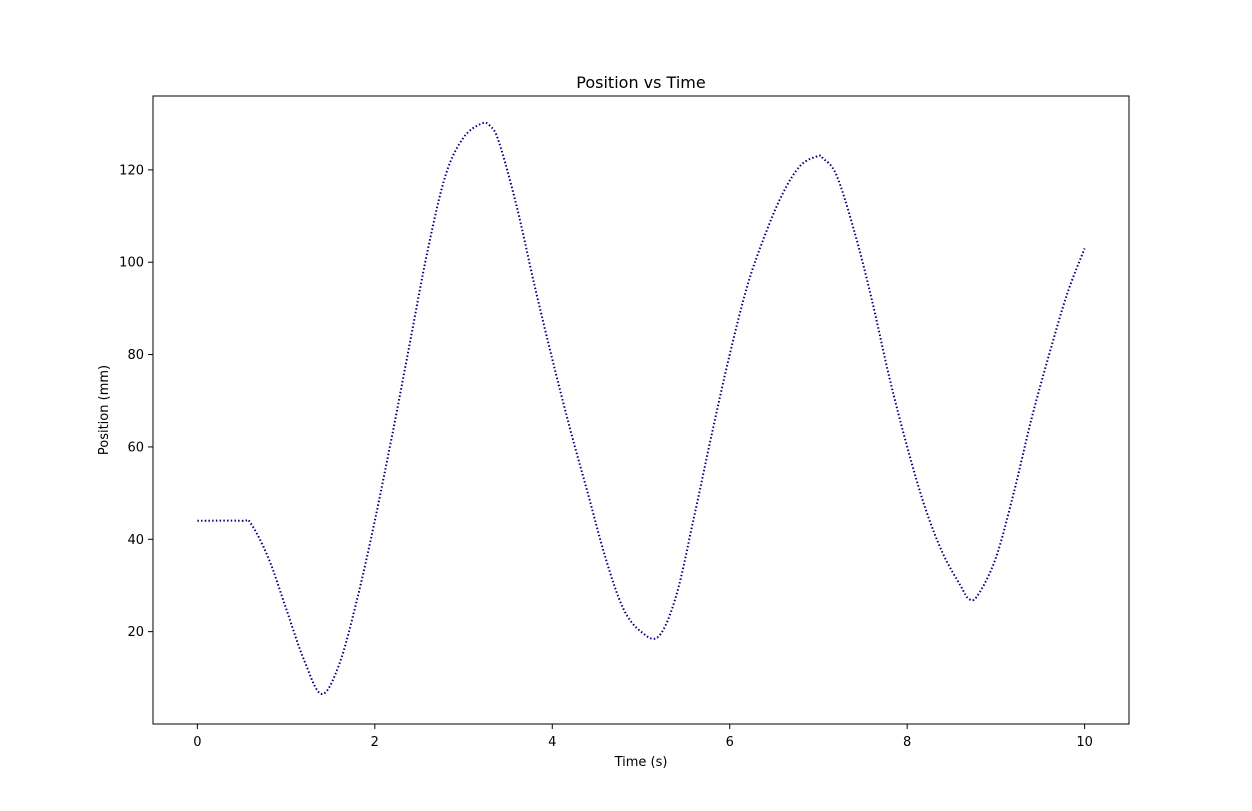 The image size is (1252, 811). What do you see at coordinates (104, 410) in the screenshot?
I see `y-axis-label: Position (mm)` at bounding box center [104, 410].